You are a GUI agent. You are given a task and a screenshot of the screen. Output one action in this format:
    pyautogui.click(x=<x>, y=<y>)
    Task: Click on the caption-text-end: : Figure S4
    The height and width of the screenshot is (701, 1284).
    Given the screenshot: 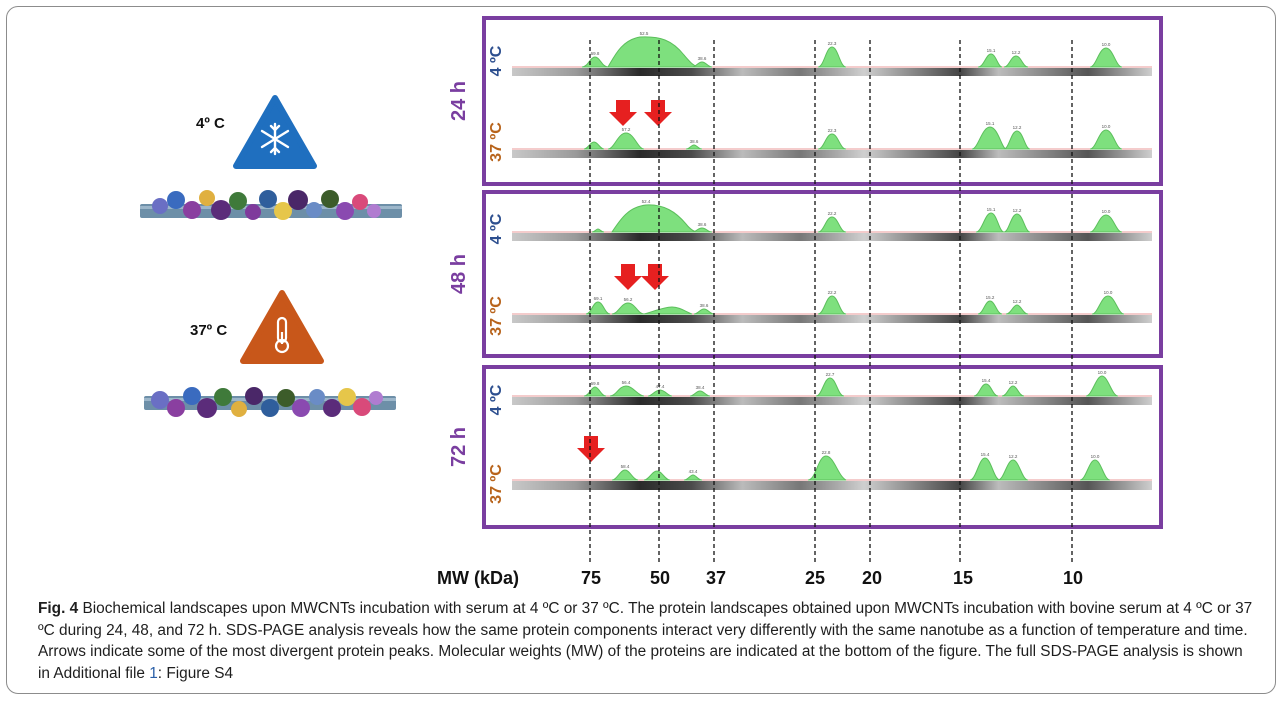 What is the action you would take?
    pyautogui.click(x=195, y=673)
    